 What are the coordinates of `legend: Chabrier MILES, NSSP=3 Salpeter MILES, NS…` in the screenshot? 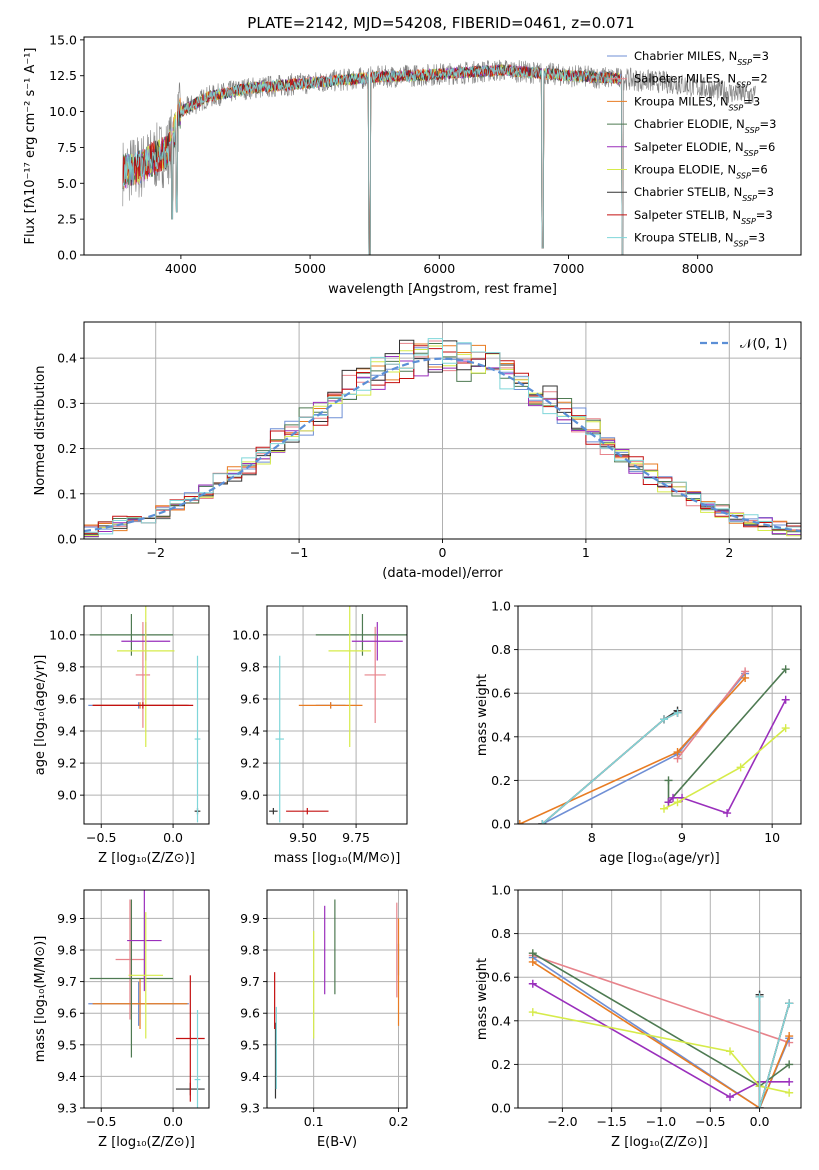 It's located at (691, 148).